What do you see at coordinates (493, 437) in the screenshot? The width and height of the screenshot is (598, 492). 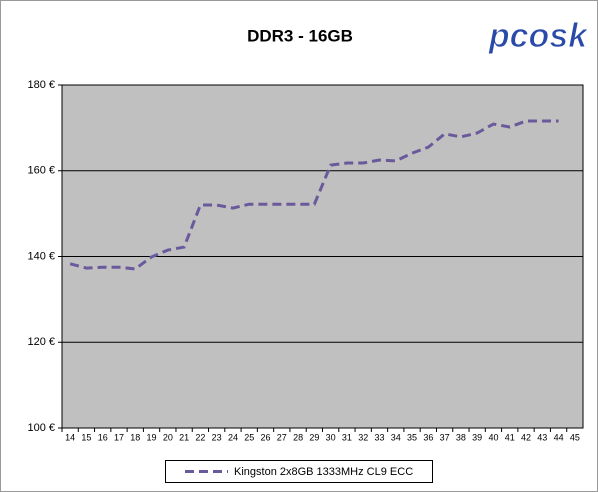 I see `x-tick-label: 40` at bounding box center [493, 437].